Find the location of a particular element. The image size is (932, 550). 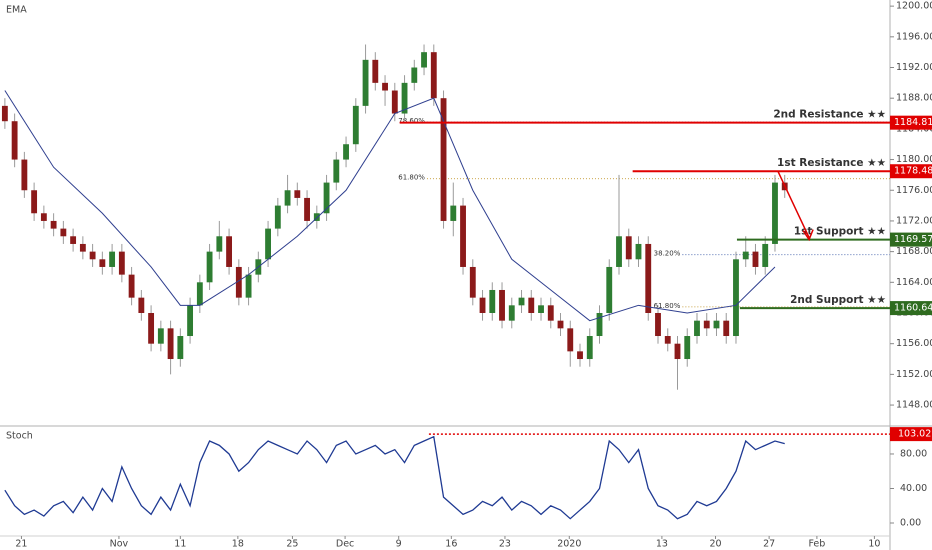

y-tick-label: 1168.00 is located at coordinates (914, 251).